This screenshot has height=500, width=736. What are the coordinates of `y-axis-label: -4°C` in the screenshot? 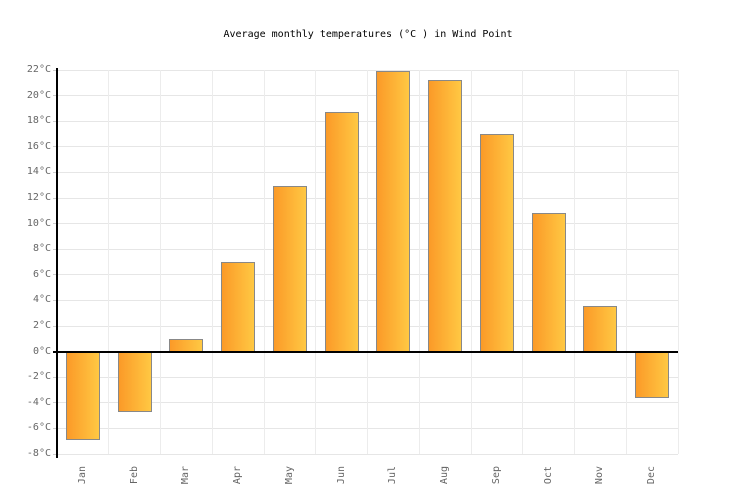 It's located at (38, 402).